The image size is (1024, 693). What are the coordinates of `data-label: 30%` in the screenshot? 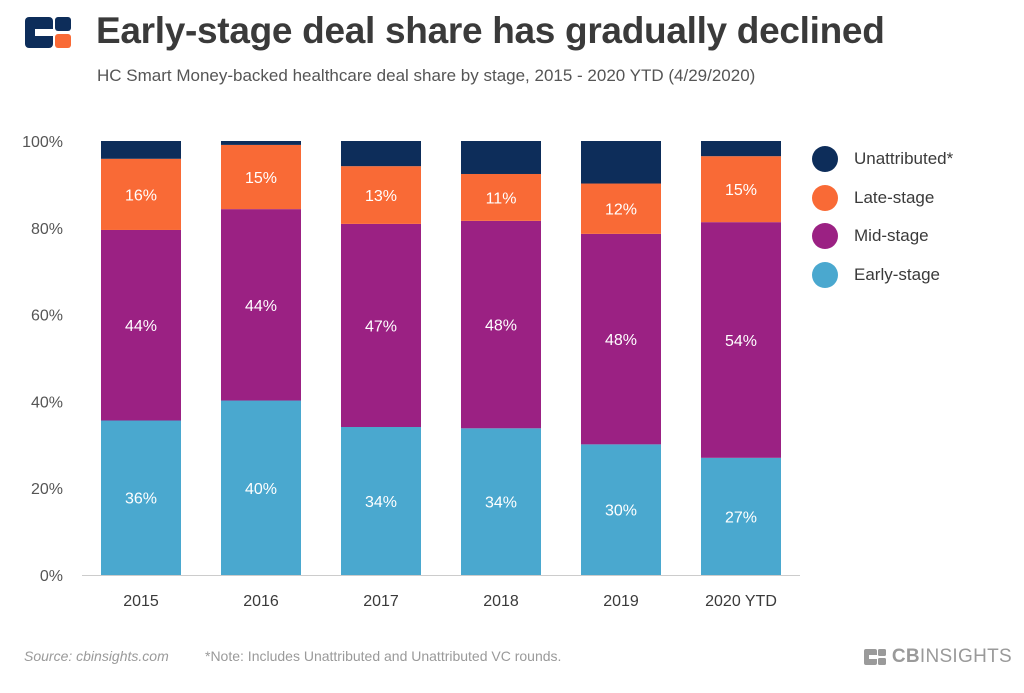 It's located at (621, 511).